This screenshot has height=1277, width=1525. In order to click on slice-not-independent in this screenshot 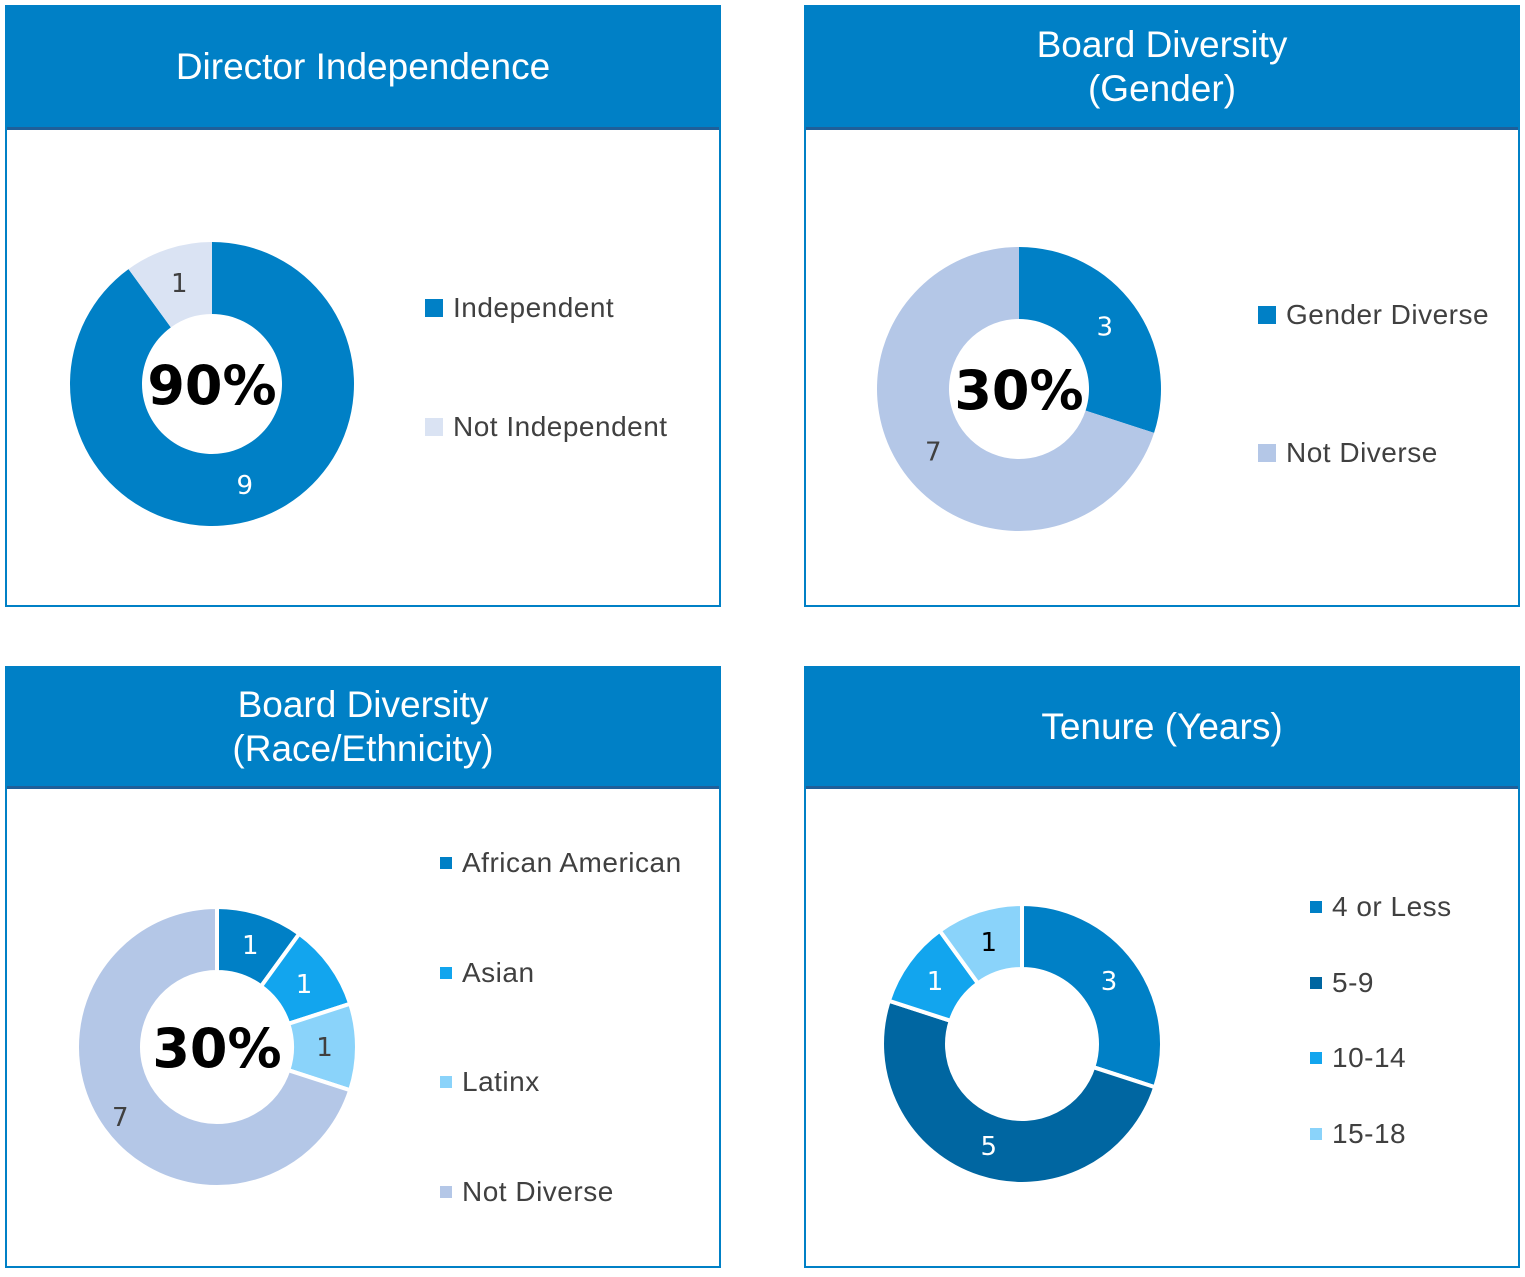, I will do `click(170, 285)`.